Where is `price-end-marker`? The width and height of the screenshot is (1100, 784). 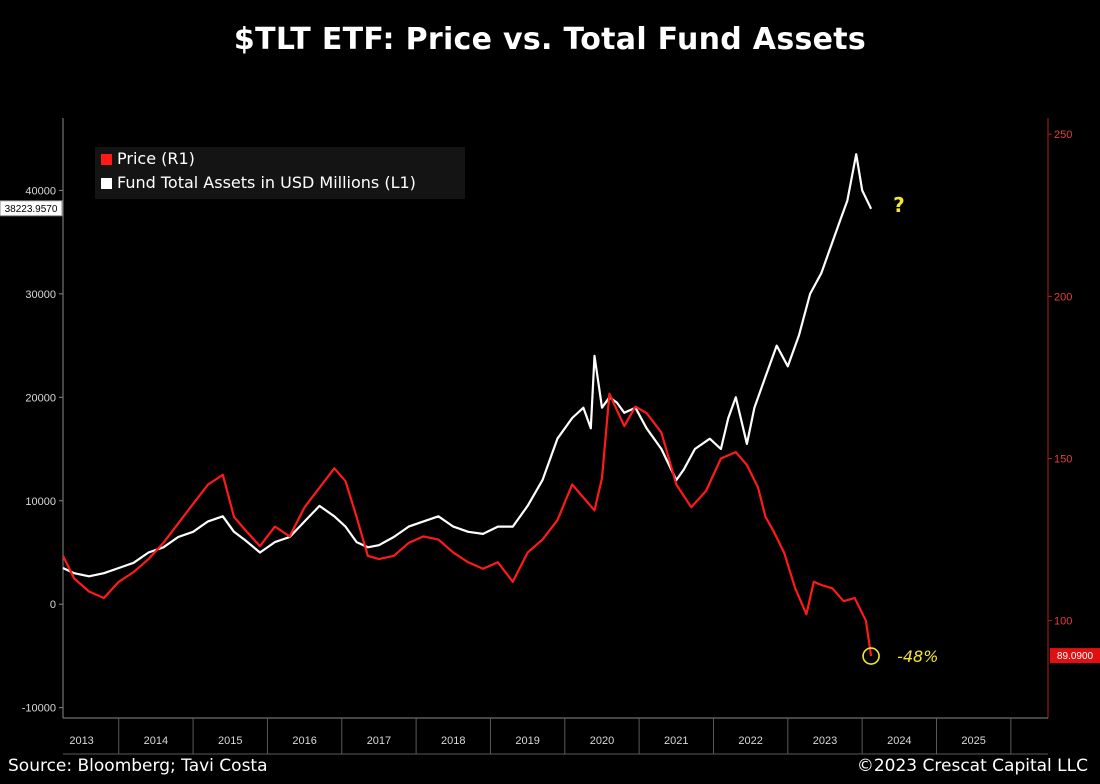
price-end-marker is located at coordinates (871, 656).